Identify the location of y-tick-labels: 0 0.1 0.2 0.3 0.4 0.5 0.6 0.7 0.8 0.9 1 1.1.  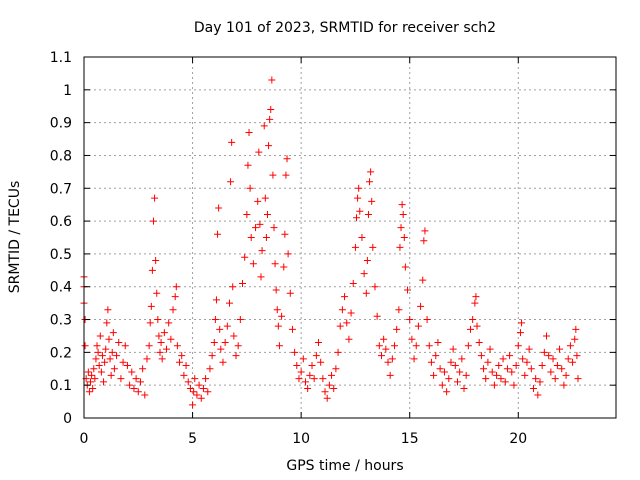
(61, 238).